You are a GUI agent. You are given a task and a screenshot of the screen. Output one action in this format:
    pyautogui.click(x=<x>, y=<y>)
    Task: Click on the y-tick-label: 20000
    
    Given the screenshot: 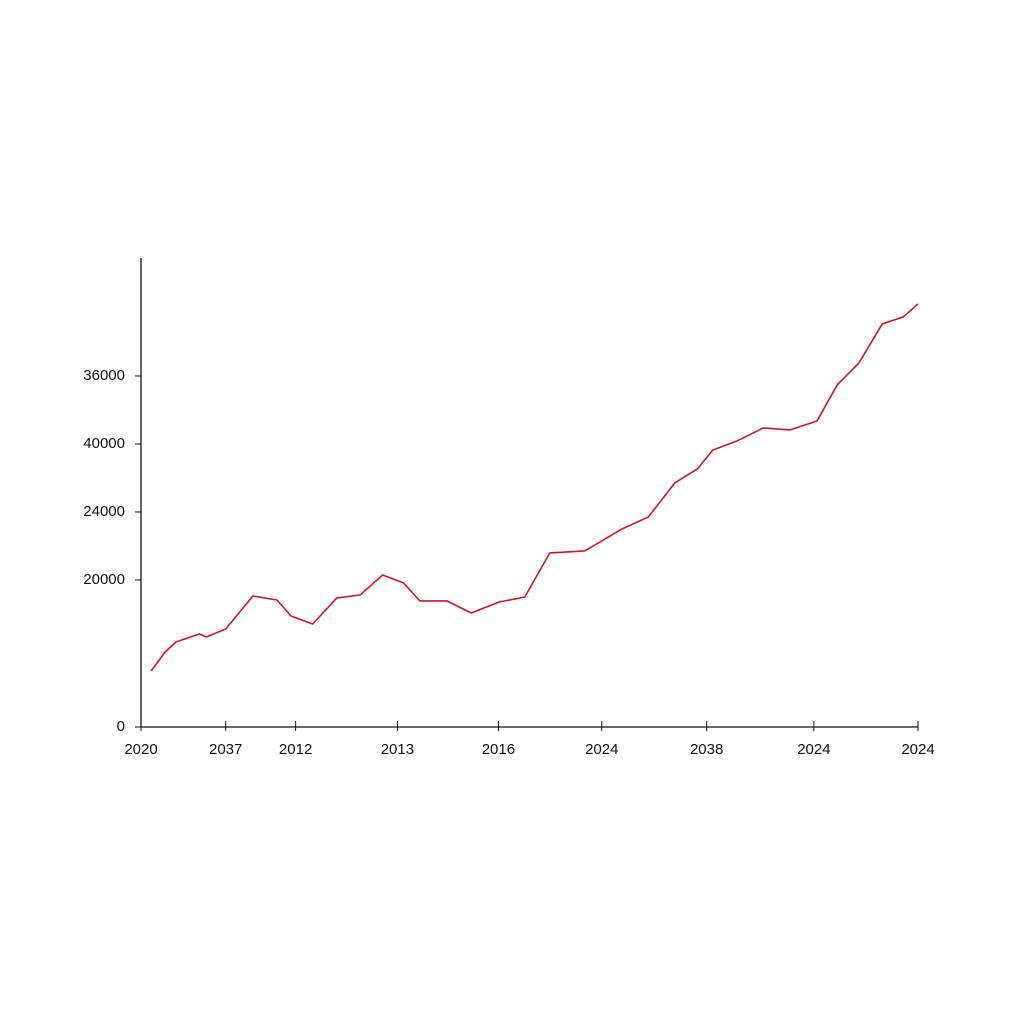 What is the action you would take?
    pyautogui.click(x=104, y=579)
    